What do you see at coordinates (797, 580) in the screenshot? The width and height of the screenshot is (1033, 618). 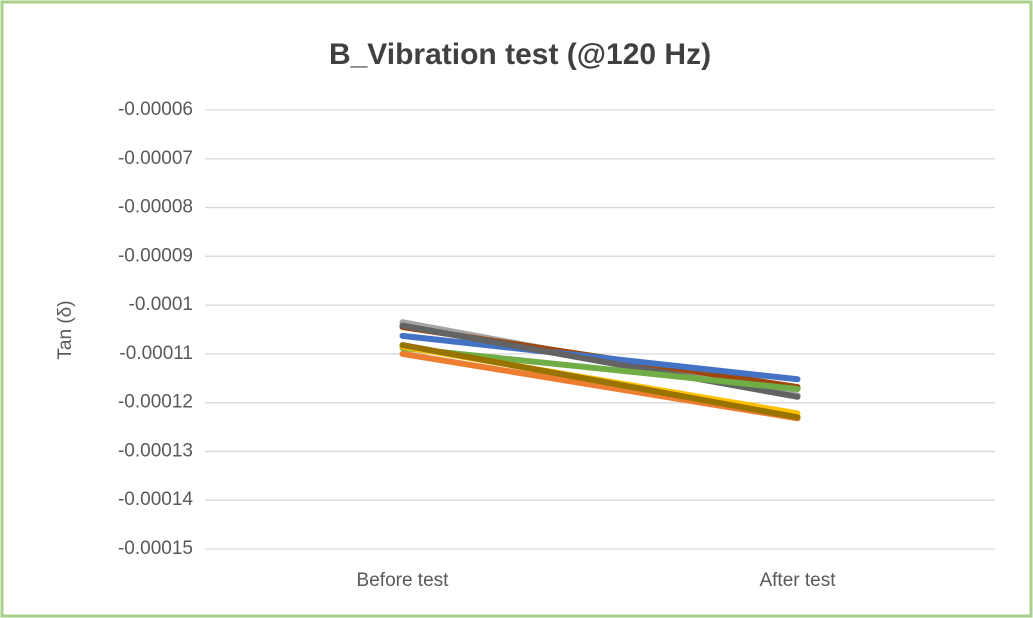 I see `x-tick-label: After test` at bounding box center [797, 580].